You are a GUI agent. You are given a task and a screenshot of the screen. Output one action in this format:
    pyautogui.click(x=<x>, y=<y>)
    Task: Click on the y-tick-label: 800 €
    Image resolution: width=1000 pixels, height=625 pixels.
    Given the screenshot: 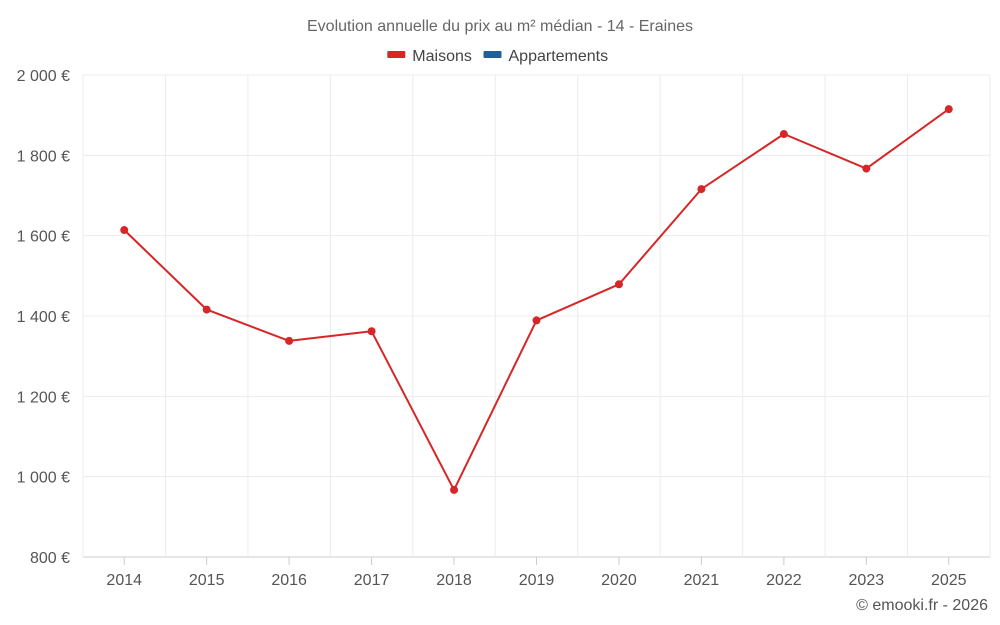 What is the action you would take?
    pyautogui.click(x=50, y=558)
    